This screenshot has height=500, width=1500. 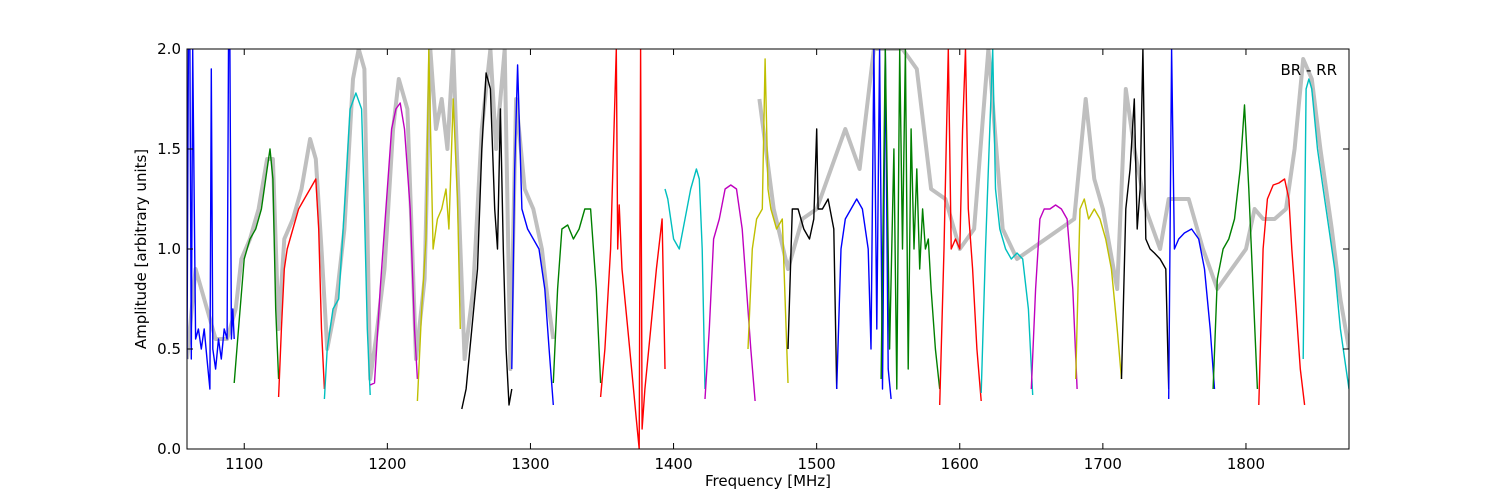 What do you see at coordinates (817, 464) in the screenshot?
I see `x-tick-label: 1500` at bounding box center [817, 464].